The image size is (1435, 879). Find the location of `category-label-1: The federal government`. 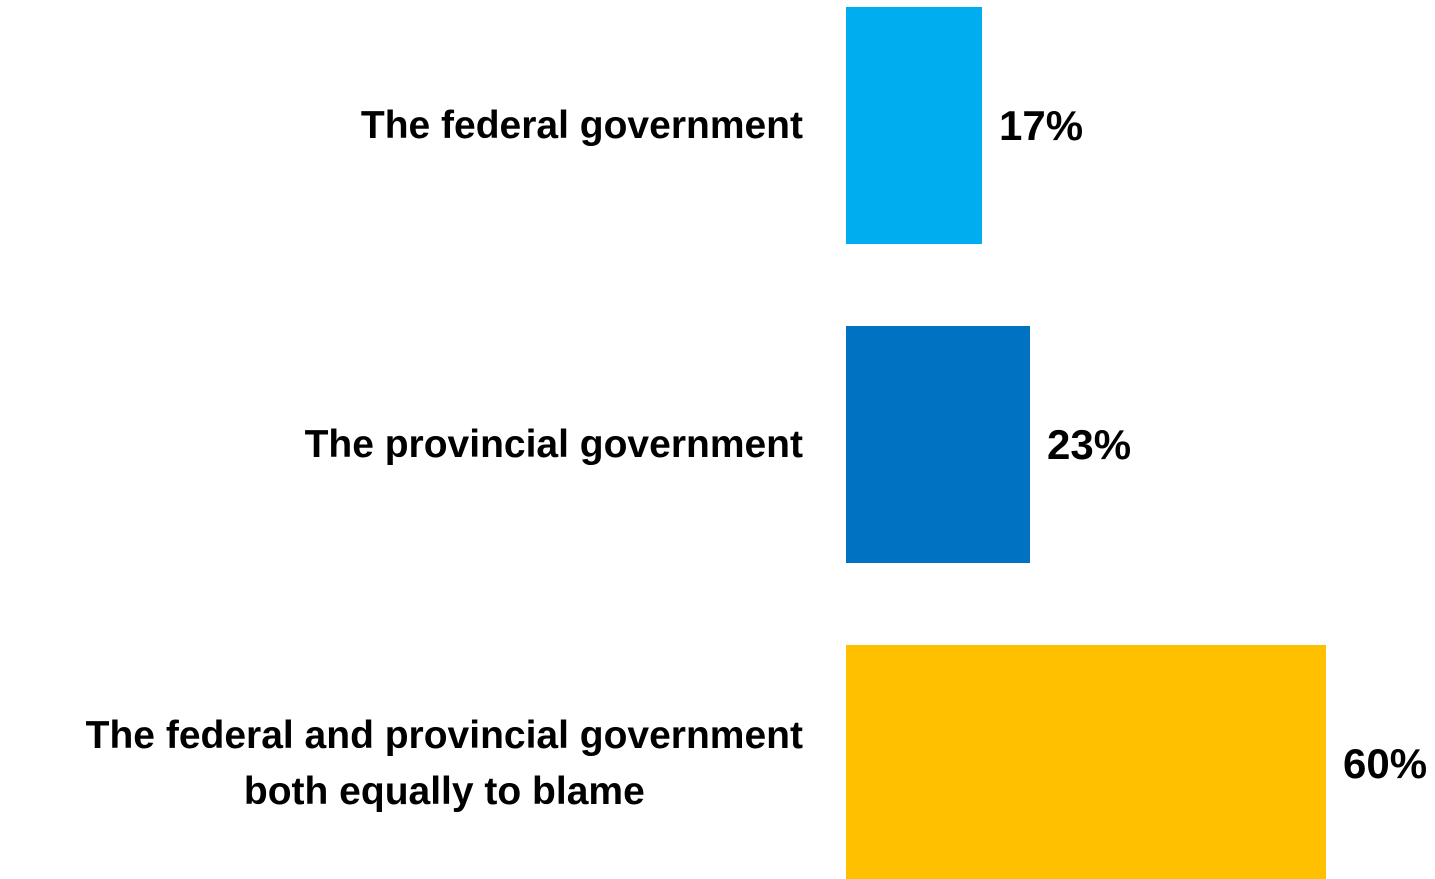

category-label-1: The federal government is located at coordinates (582, 125).